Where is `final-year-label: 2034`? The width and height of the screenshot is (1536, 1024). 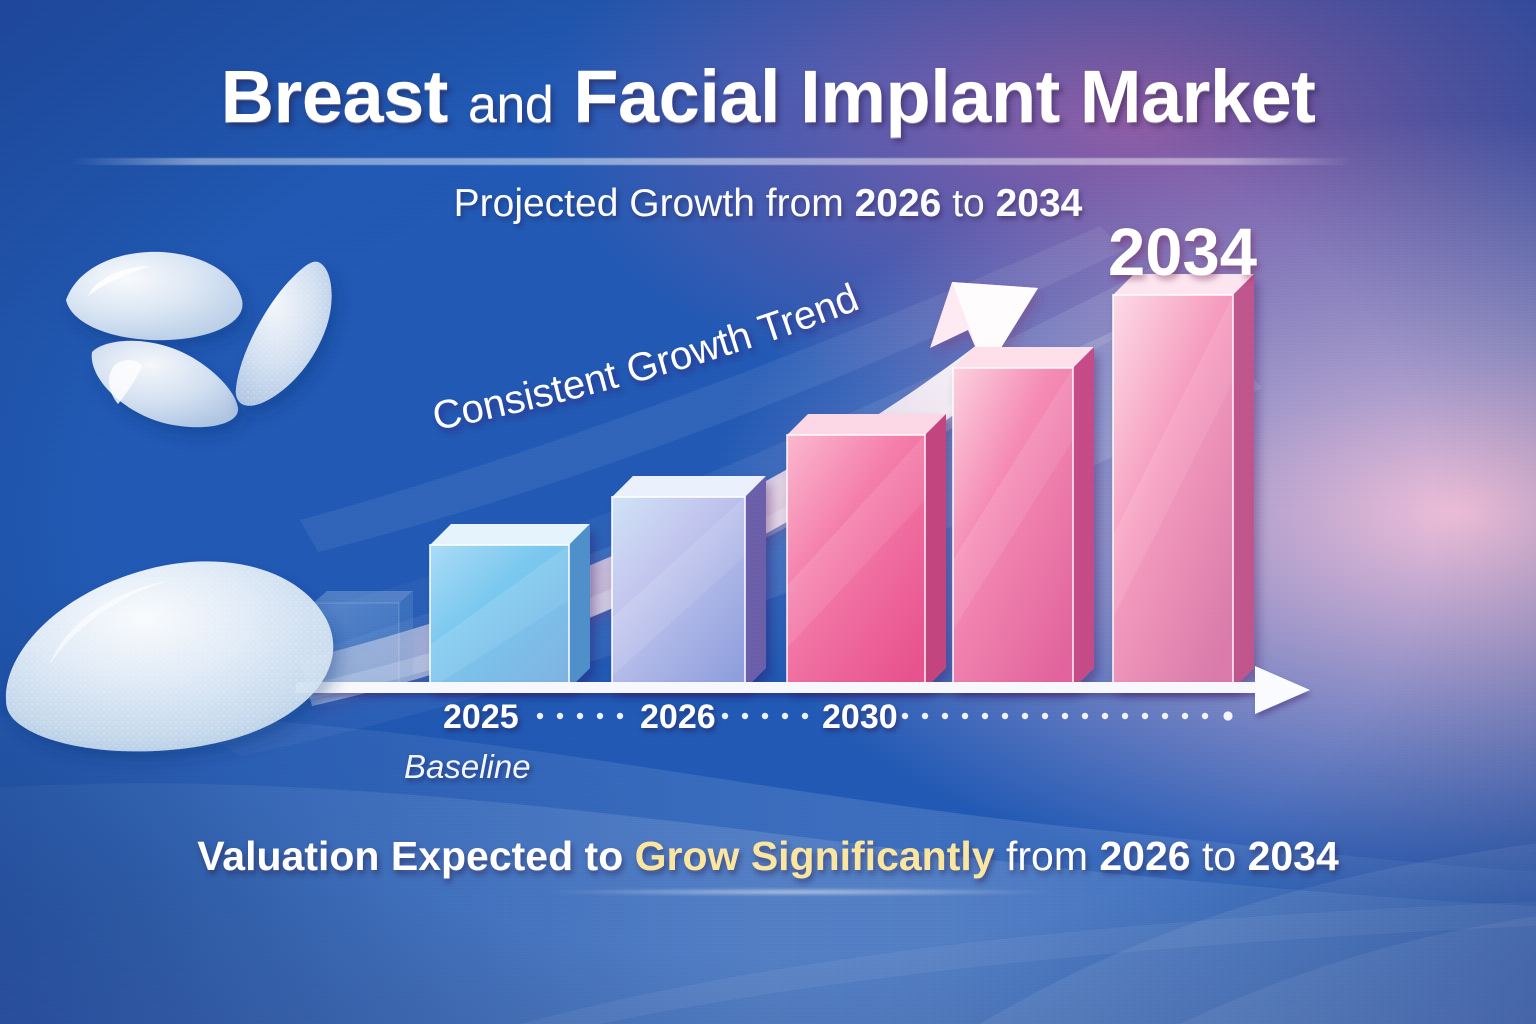
final-year-label: 2034 is located at coordinates (1183, 252).